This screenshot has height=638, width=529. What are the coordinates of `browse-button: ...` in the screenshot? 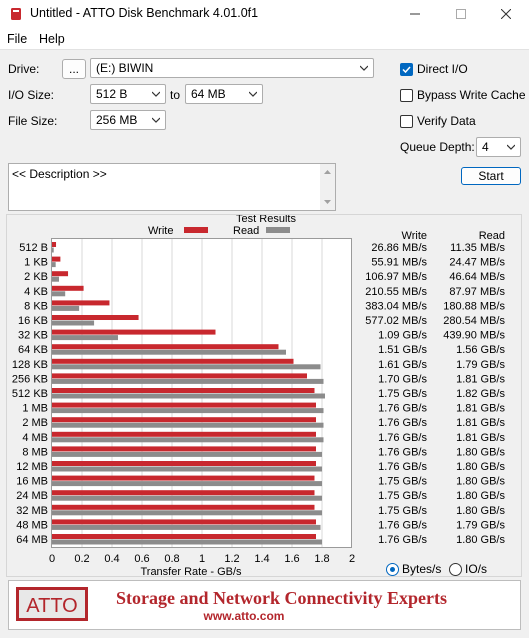 It's located at (74, 69).